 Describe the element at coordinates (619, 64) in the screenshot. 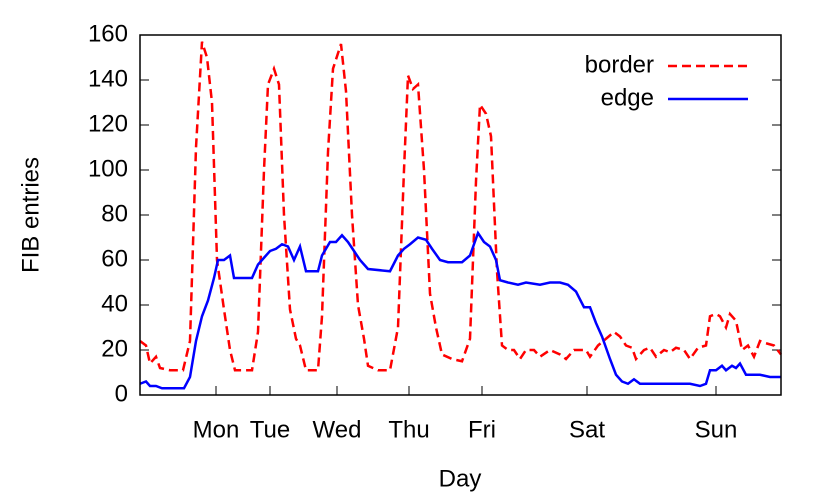

I see `legend-label: border` at that location.